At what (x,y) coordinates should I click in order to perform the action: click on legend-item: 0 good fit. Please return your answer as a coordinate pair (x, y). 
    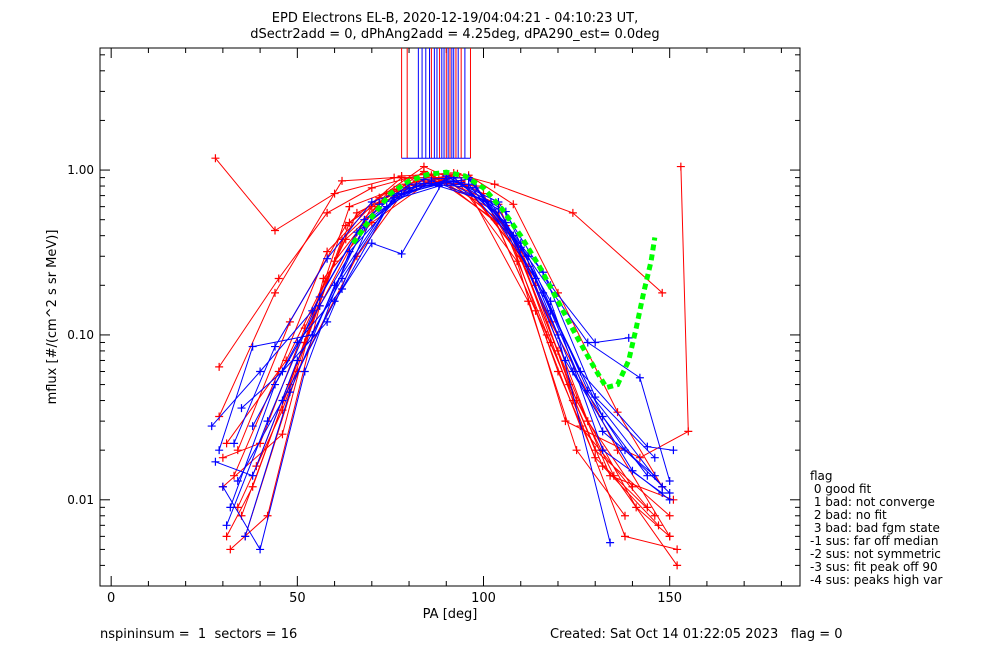
    Looking at the image, I should click on (841, 489).